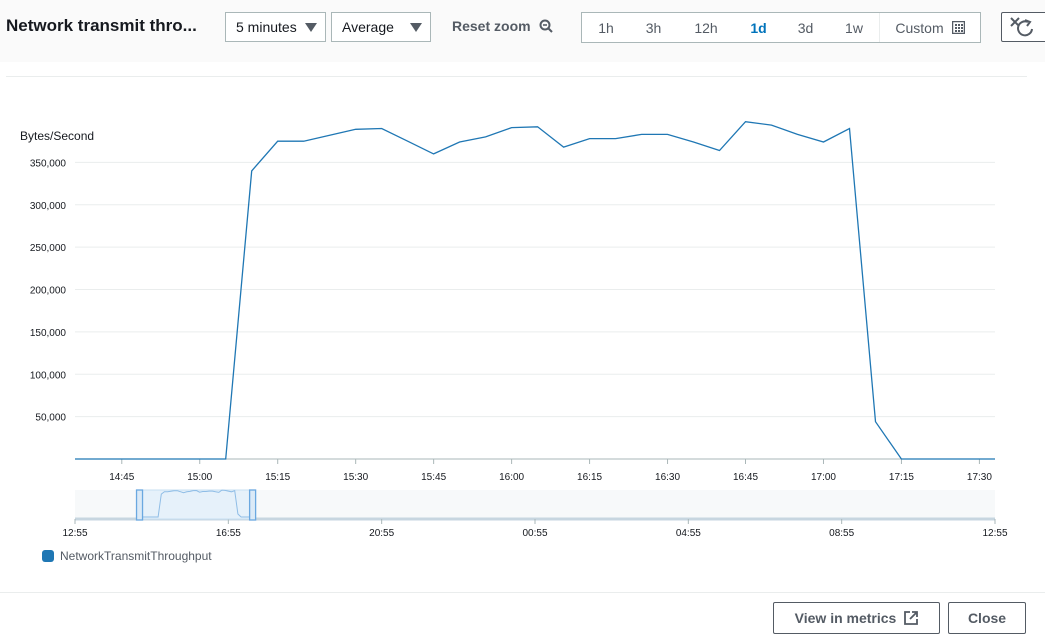  What do you see at coordinates (534, 533) in the screenshot?
I see `navigator-tick-label: 00:55` at bounding box center [534, 533].